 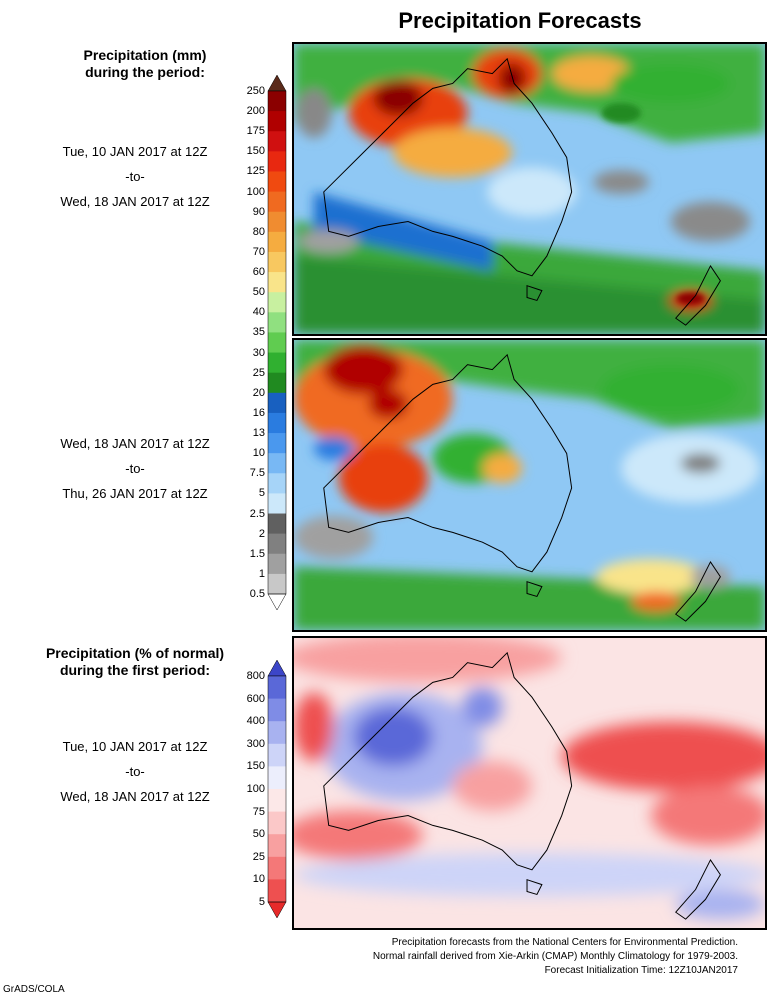 What do you see at coordinates (258, 211) in the screenshot?
I see `colorbar-label: 90` at bounding box center [258, 211].